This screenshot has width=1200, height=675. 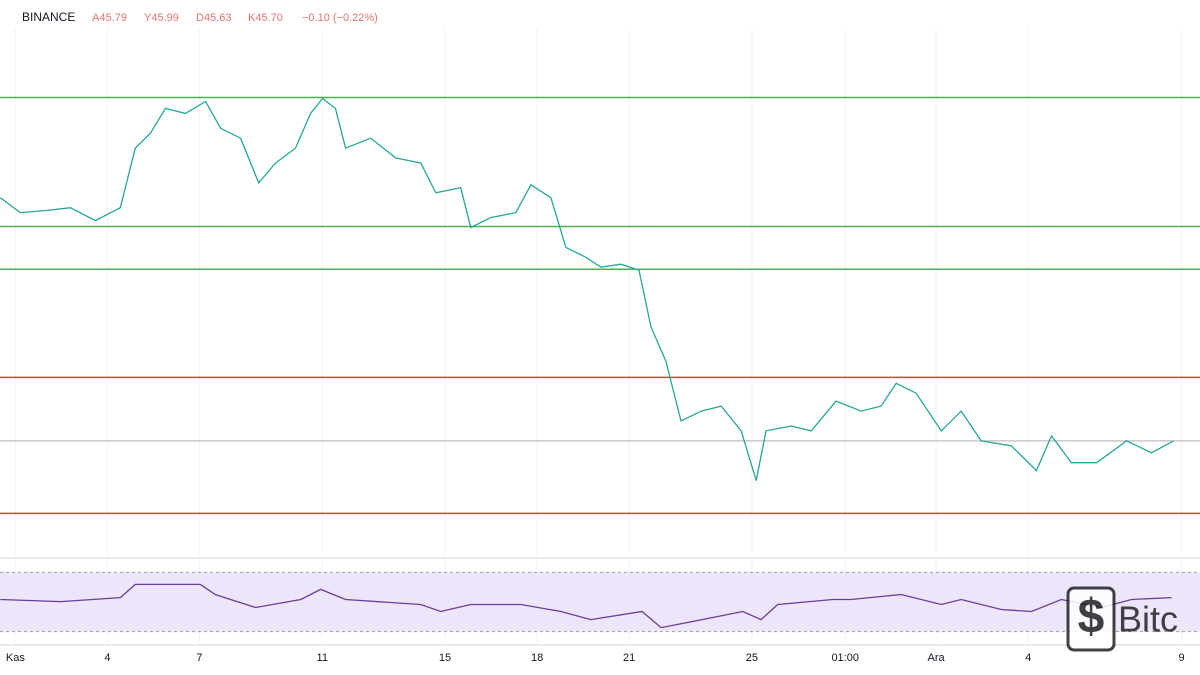 What do you see at coordinates (537, 658) in the screenshot?
I see `x-tick-label: 18` at bounding box center [537, 658].